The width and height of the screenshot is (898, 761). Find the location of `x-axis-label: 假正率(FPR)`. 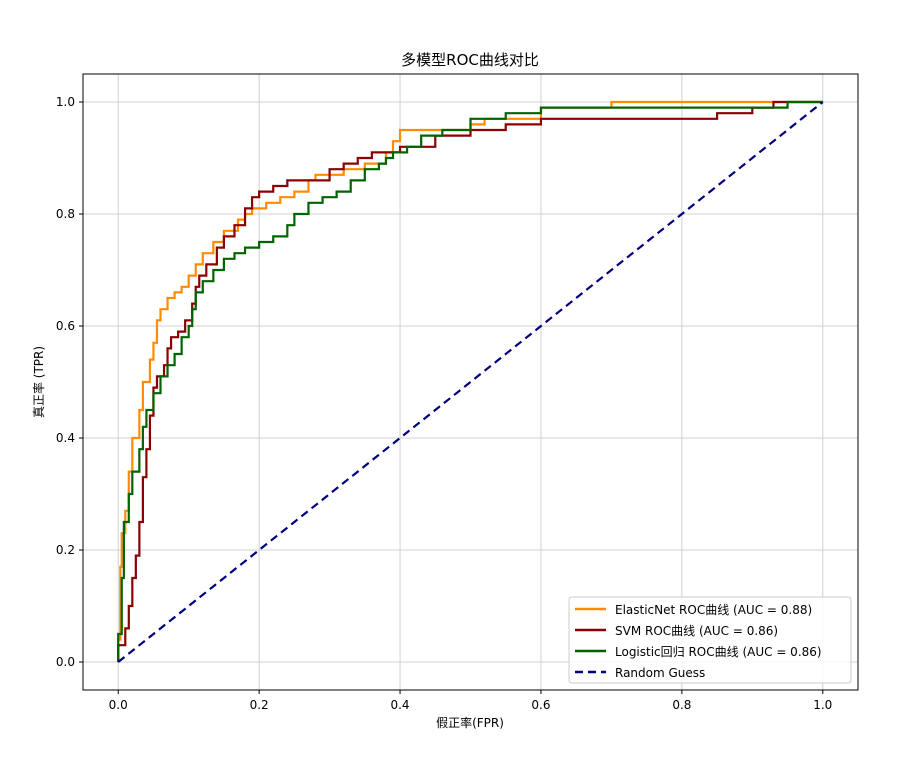

x-axis-label: 假正率(FPR) is located at coordinates (470, 722).